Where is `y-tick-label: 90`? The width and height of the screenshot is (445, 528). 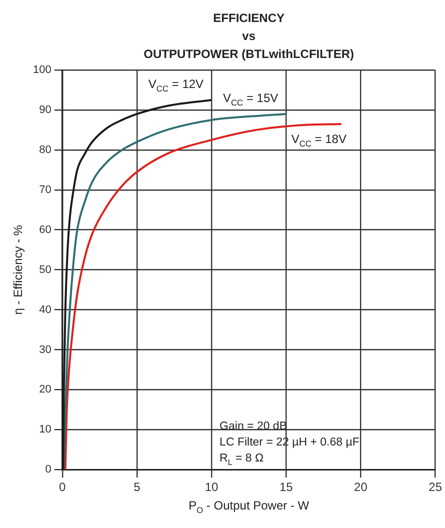
y-tick-label: 90 is located at coordinates (45, 110).